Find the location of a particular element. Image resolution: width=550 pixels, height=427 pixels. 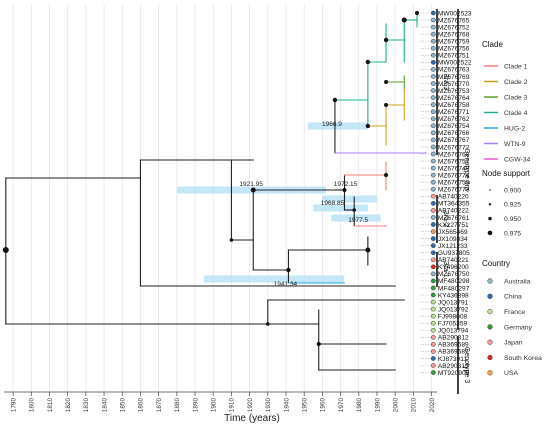

tip-label: MZ676755 is located at coordinates (454, 183).